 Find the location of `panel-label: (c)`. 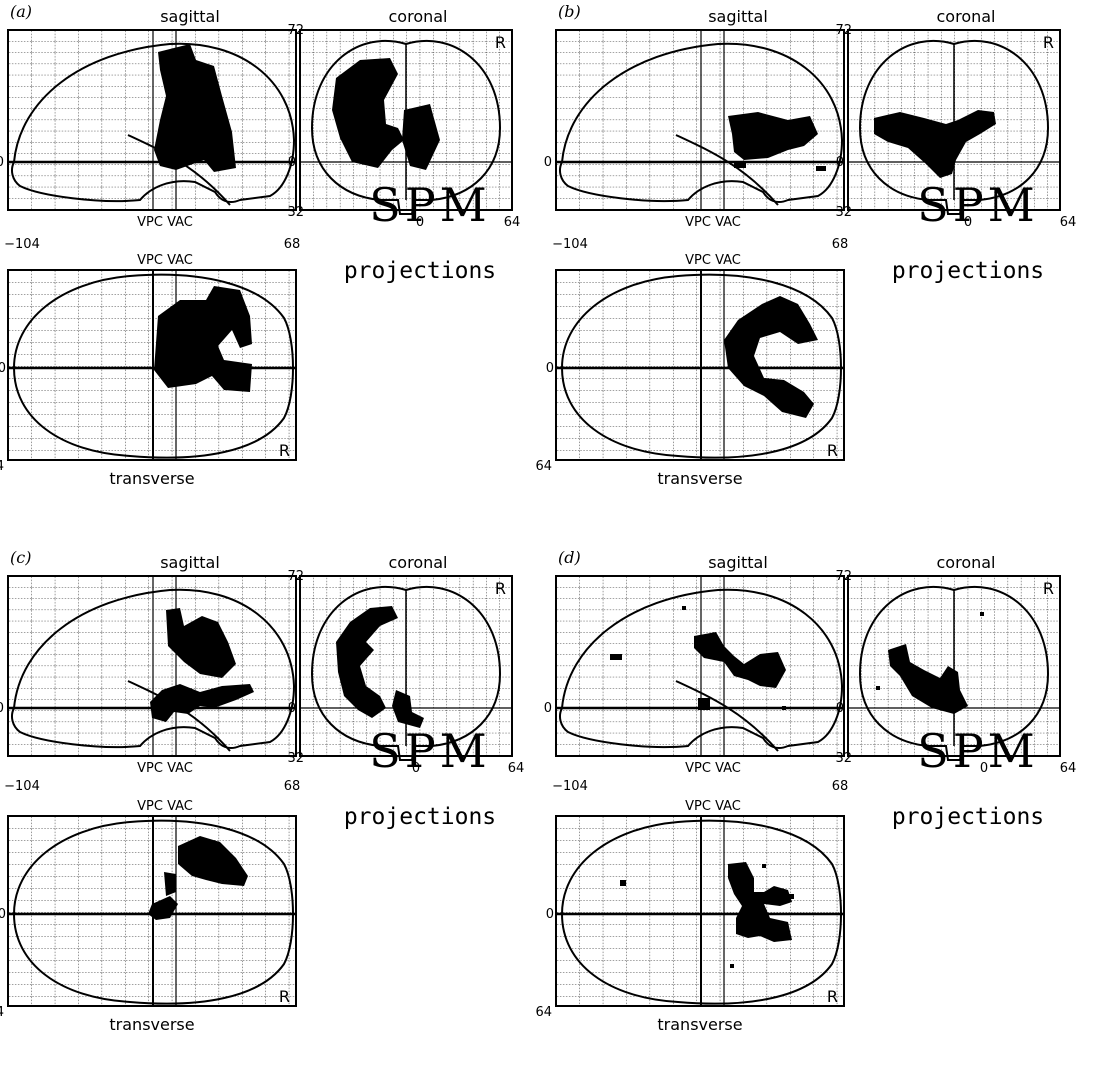

panel-label: (c) is located at coordinates (21, 557).